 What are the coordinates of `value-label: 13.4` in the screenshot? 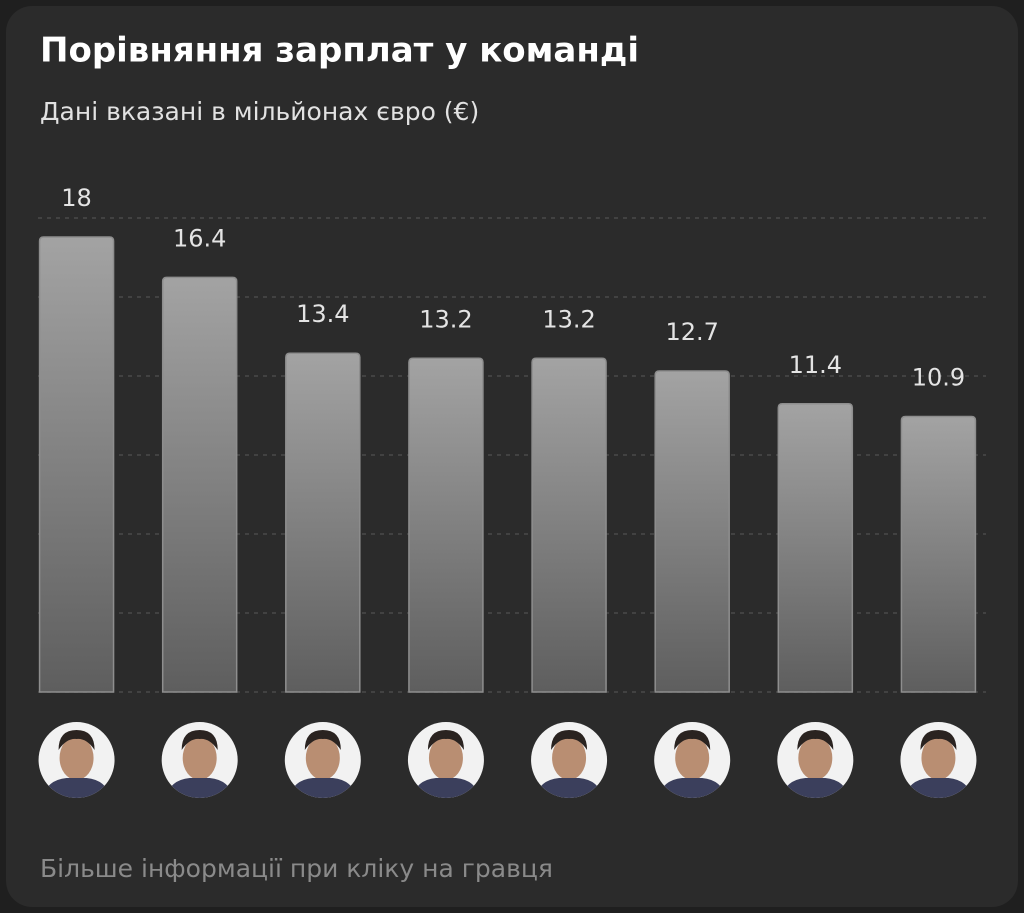 It's located at (322, 314).